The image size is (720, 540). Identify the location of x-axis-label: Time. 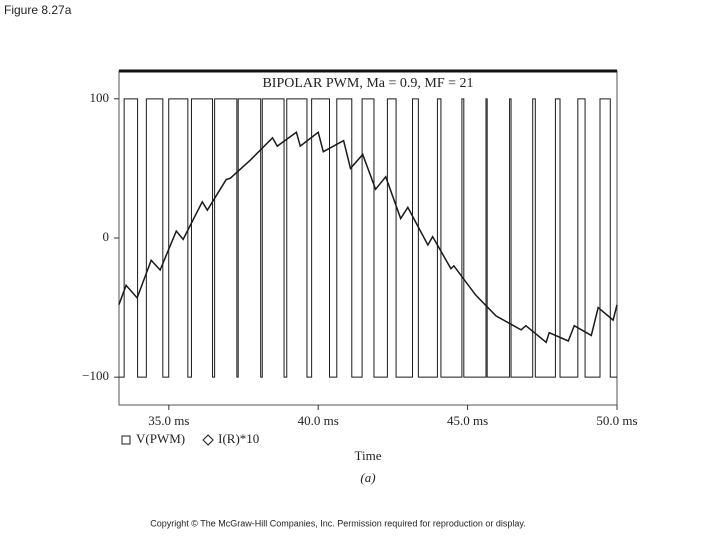
(368, 455).